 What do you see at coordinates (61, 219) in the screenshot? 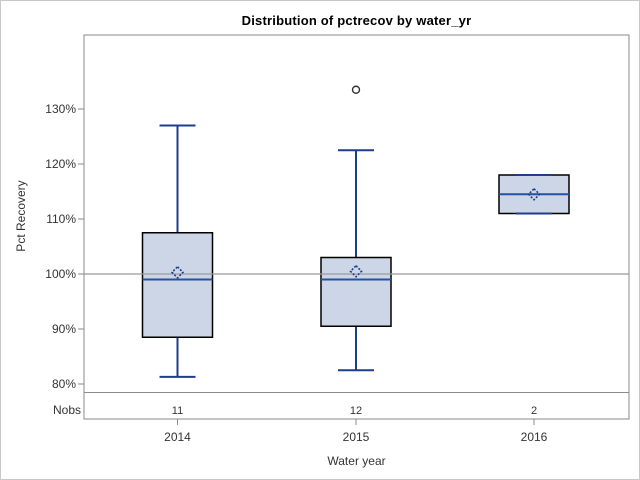
I see `y-tick-label-110: 110%` at bounding box center [61, 219].